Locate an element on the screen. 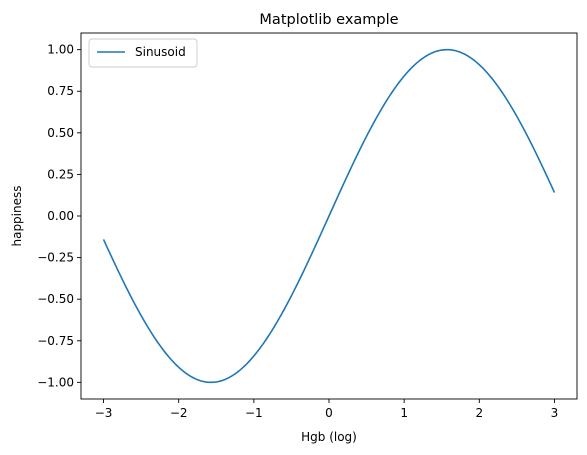 This screenshot has width=587, height=455. x-tick-label: −3 is located at coordinates (104, 413).